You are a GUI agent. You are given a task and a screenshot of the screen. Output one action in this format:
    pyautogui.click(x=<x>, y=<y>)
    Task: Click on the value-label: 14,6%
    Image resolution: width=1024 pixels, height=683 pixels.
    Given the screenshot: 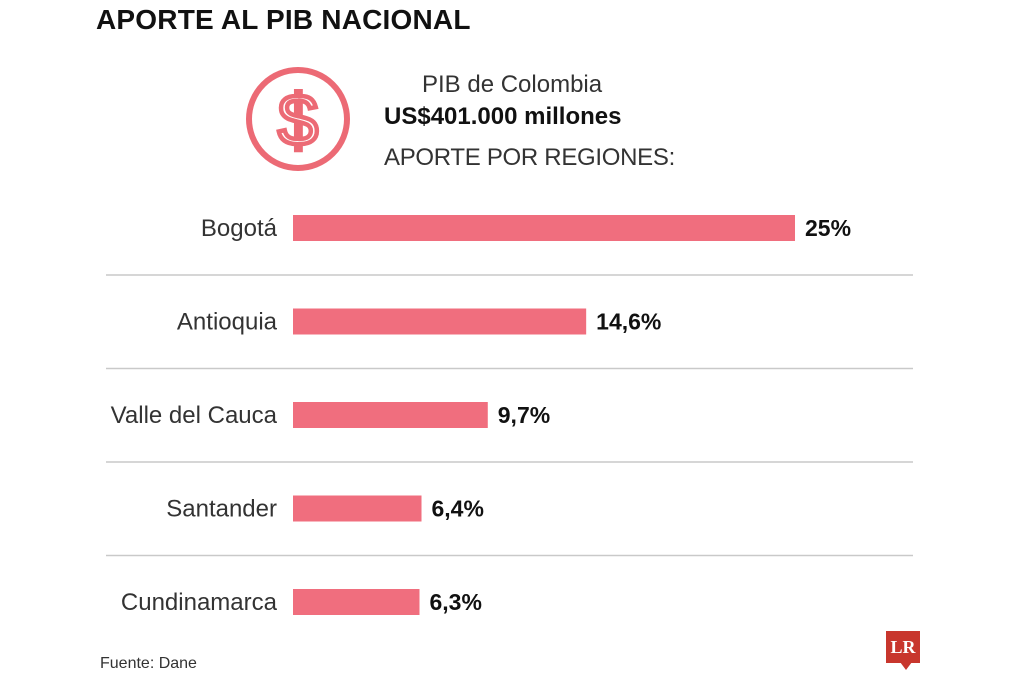 What is the action you would take?
    pyautogui.click(x=628, y=322)
    